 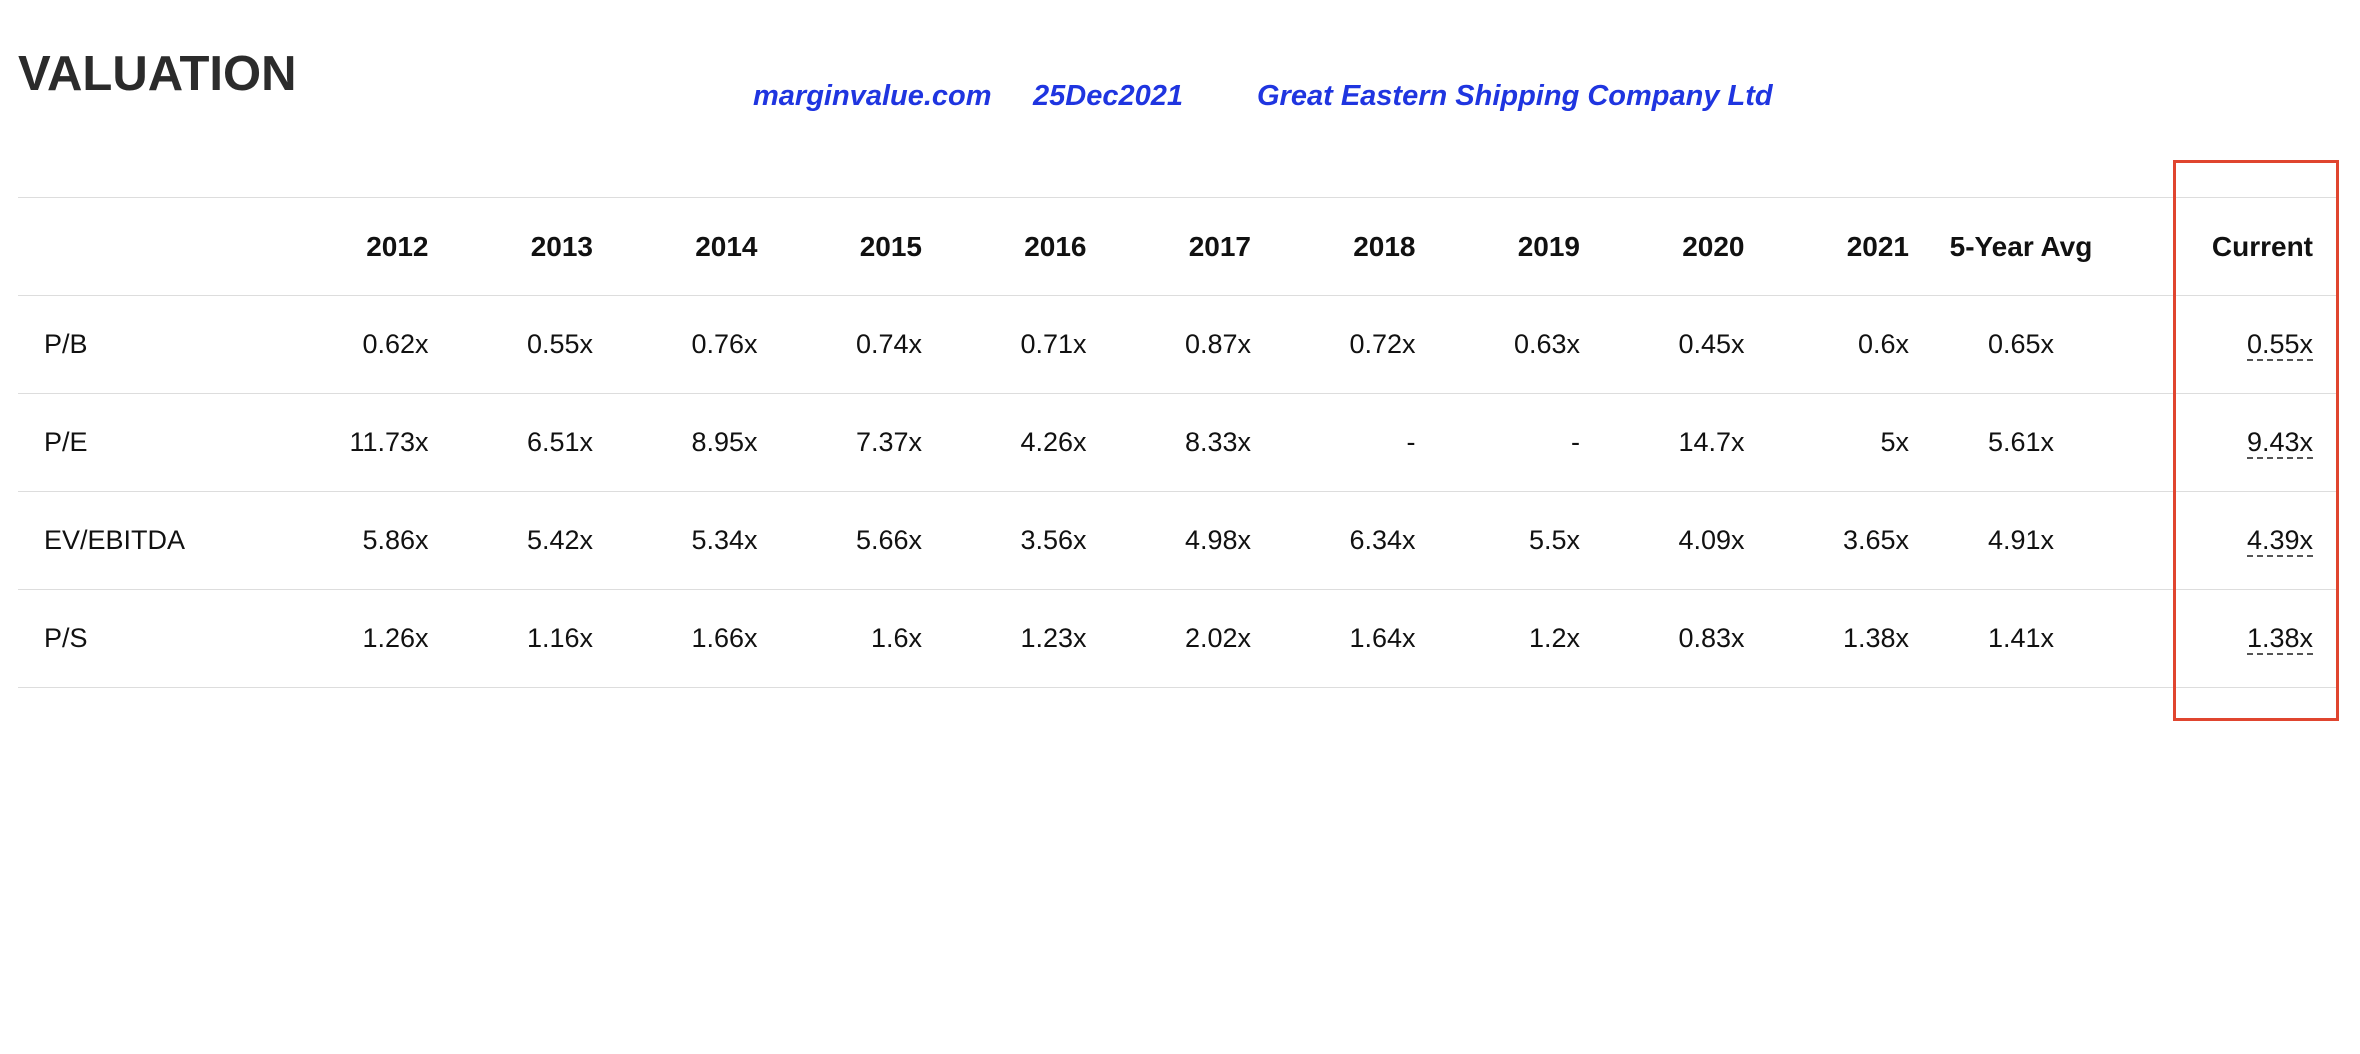 What do you see at coordinates (157, 74) in the screenshot?
I see `page-title: VALUATION` at bounding box center [157, 74].